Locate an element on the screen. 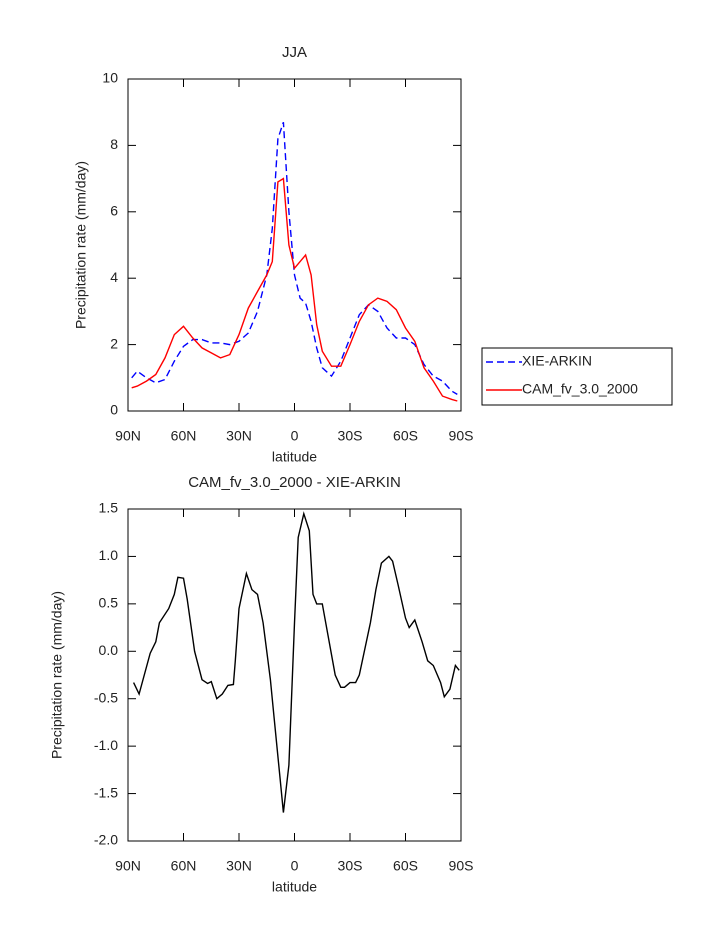  y-tick-label: 1.5 is located at coordinates (109, 508).